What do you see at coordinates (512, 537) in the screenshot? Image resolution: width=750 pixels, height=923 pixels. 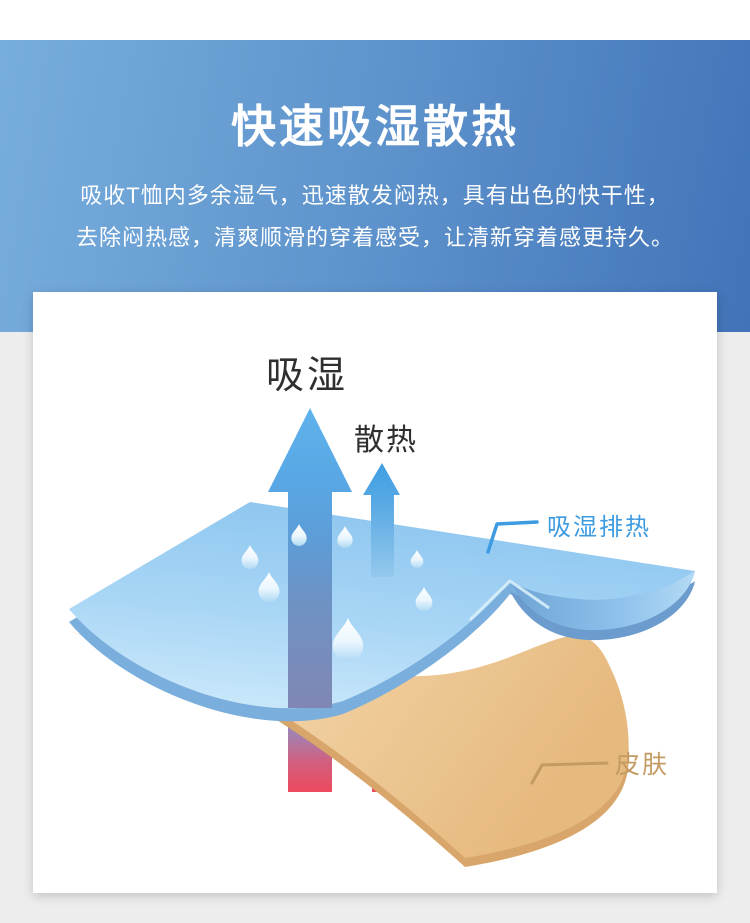 I see `fabric-callout-line` at bounding box center [512, 537].